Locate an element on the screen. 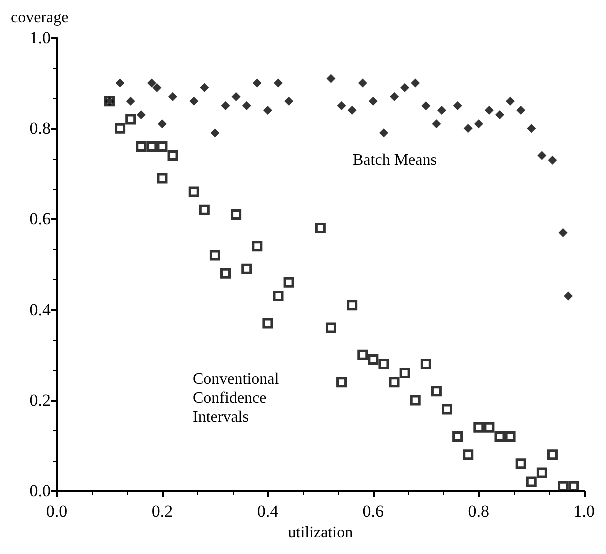  series-label: Batch Means is located at coordinates (395, 160).